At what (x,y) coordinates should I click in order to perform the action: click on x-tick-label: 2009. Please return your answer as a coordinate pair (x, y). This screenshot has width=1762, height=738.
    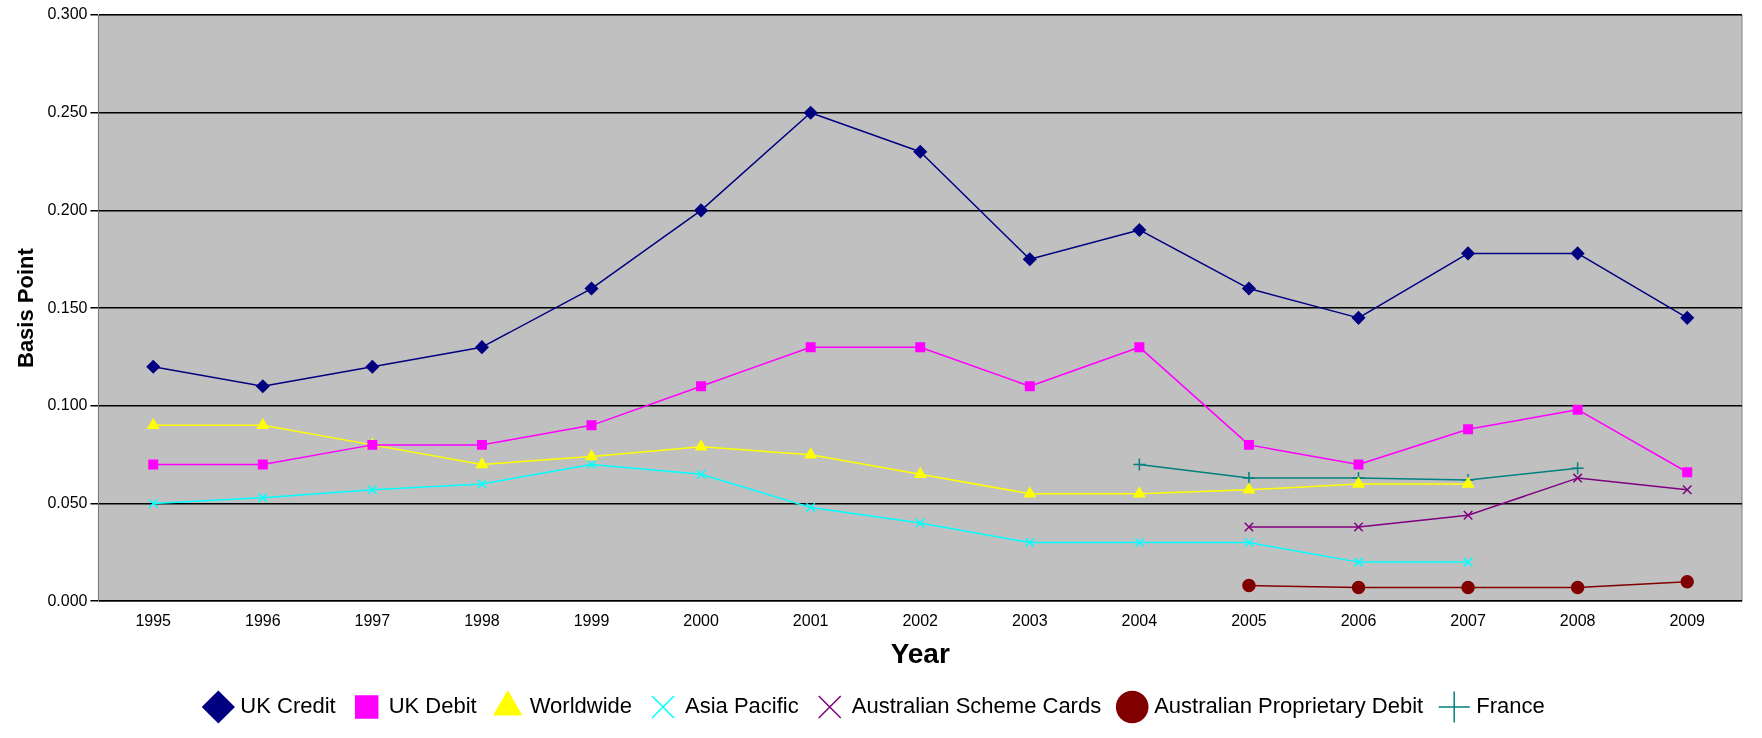
    Looking at the image, I should click on (1687, 621).